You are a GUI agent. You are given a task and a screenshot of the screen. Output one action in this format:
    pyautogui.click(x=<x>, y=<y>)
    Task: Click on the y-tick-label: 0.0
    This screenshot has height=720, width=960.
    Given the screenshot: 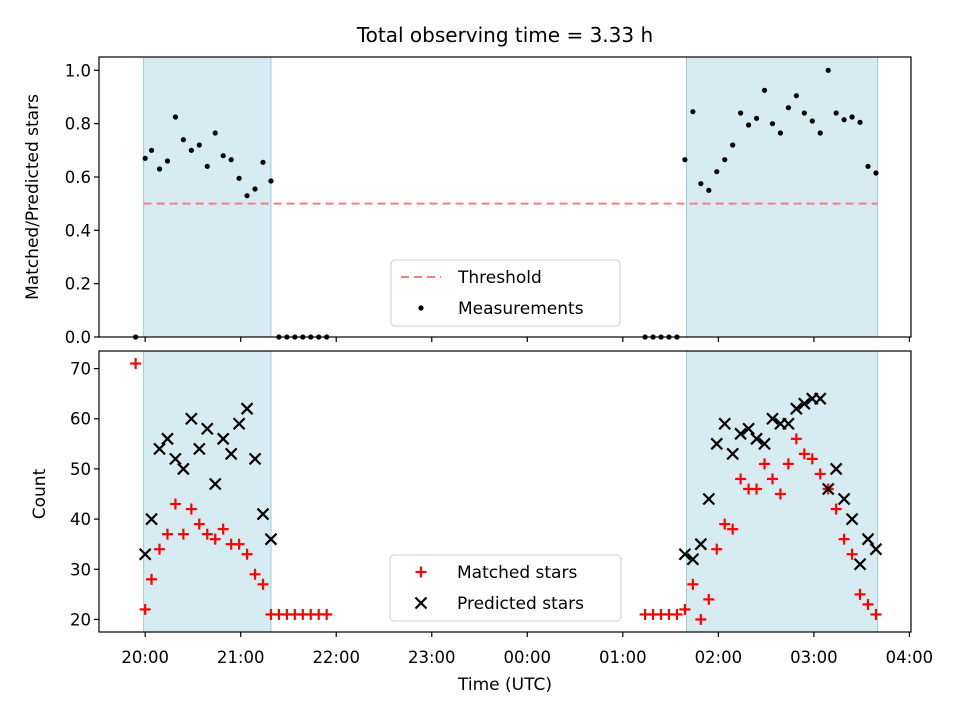 What is the action you would take?
    pyautogui.click(x=78, y=337)
    